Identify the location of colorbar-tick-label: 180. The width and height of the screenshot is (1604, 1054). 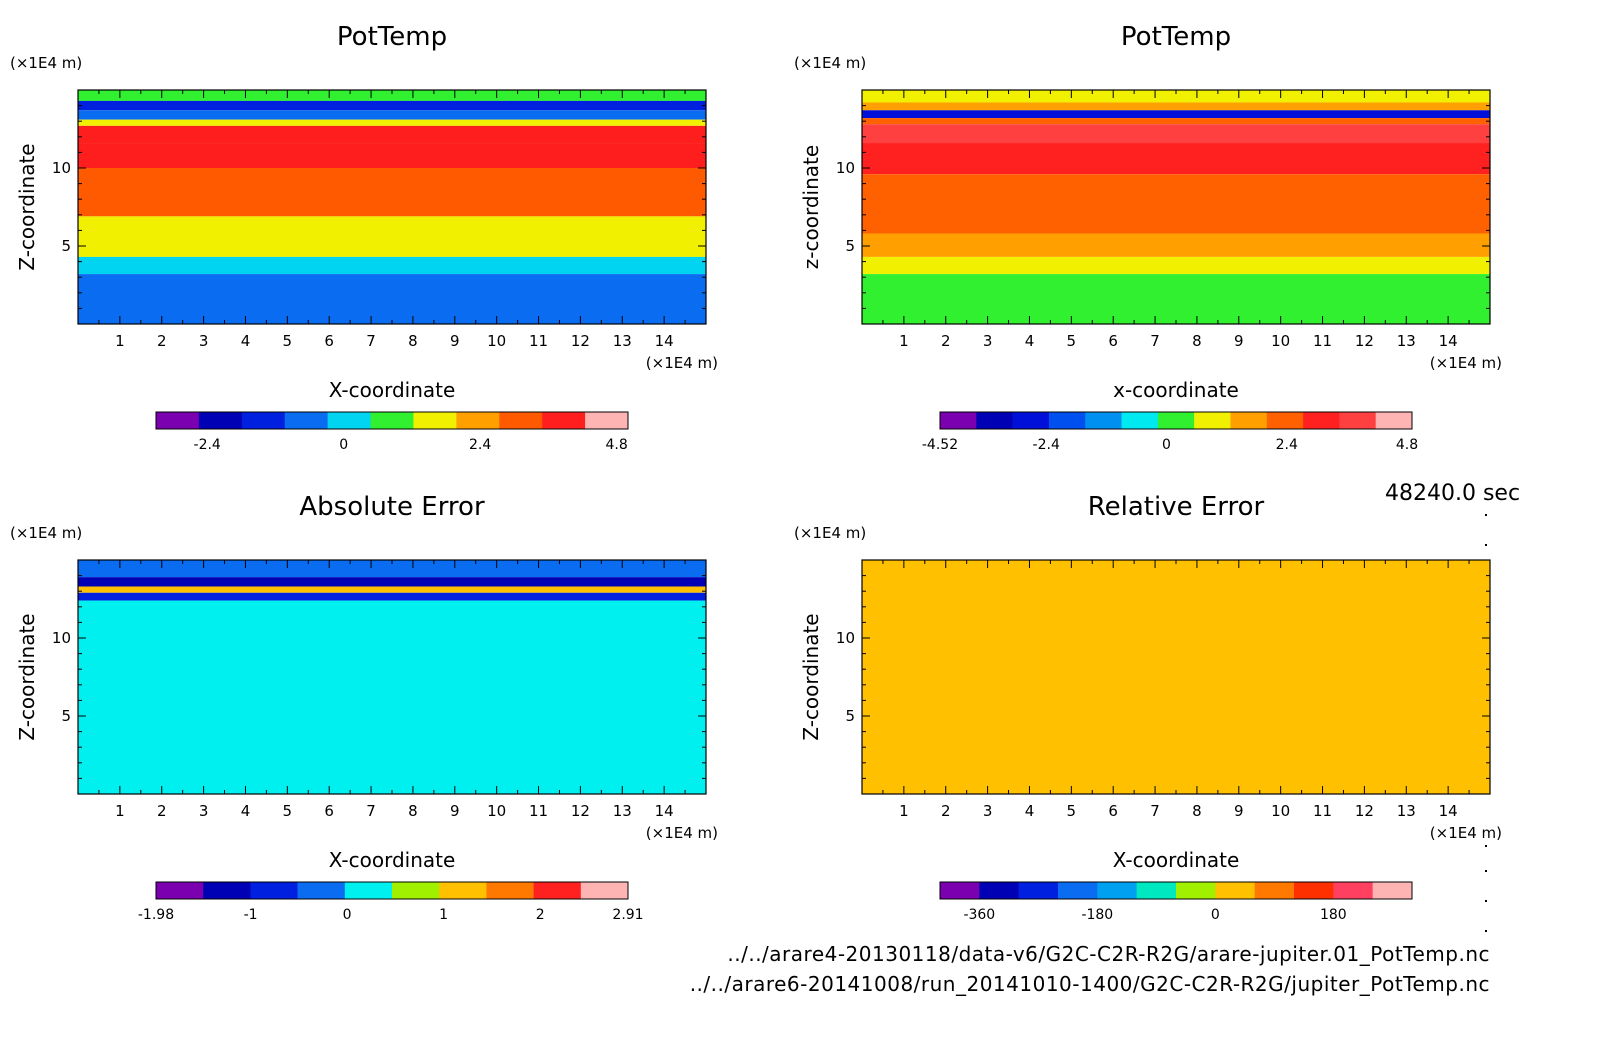
(1333, 915).